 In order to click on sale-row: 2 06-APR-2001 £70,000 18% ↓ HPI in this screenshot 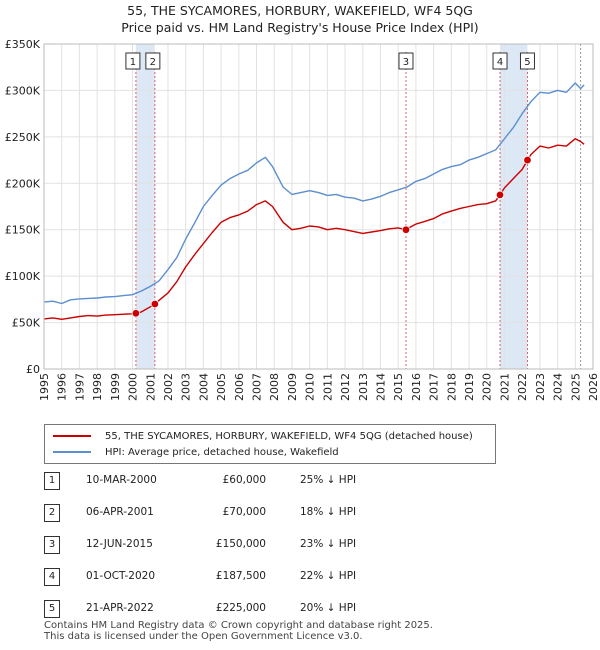, I will do `click(209, 514)`.